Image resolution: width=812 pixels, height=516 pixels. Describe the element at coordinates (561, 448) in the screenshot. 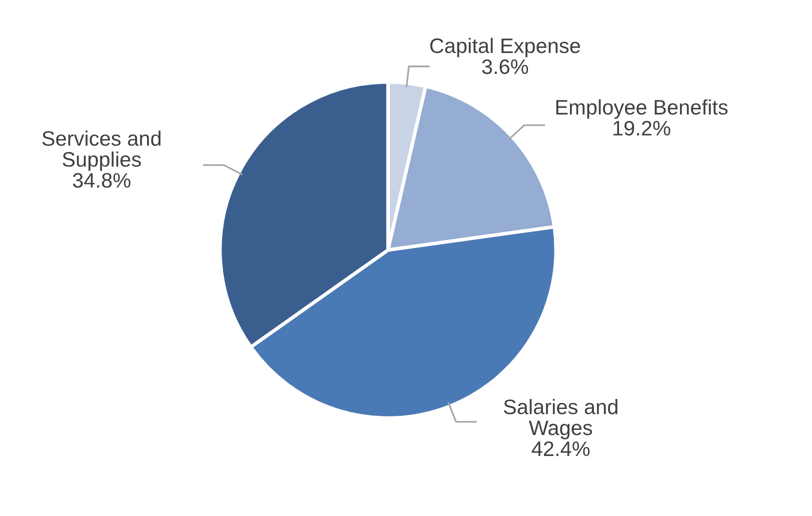

I see `data-label: 42.4%` at that location.